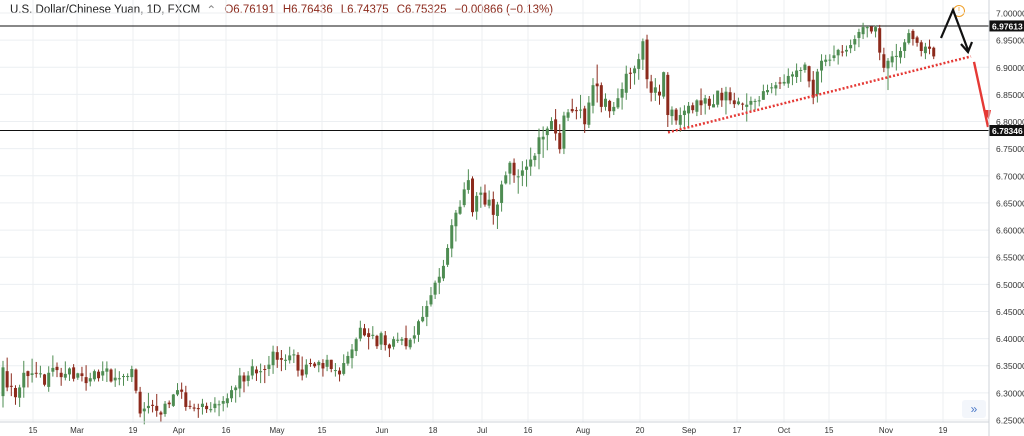  What do you see at coordinates (1010, 339) in the screenshot?
I see `price-tick-label: 6.40000` at bounding box center [1010, 339].